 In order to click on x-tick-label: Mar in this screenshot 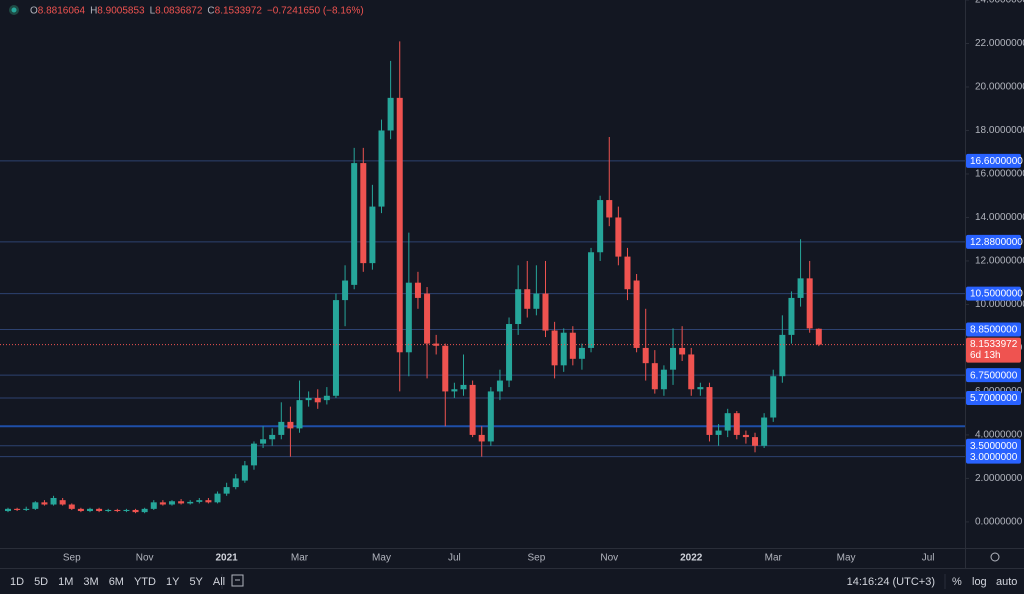, I will do `click(300, 558)`.